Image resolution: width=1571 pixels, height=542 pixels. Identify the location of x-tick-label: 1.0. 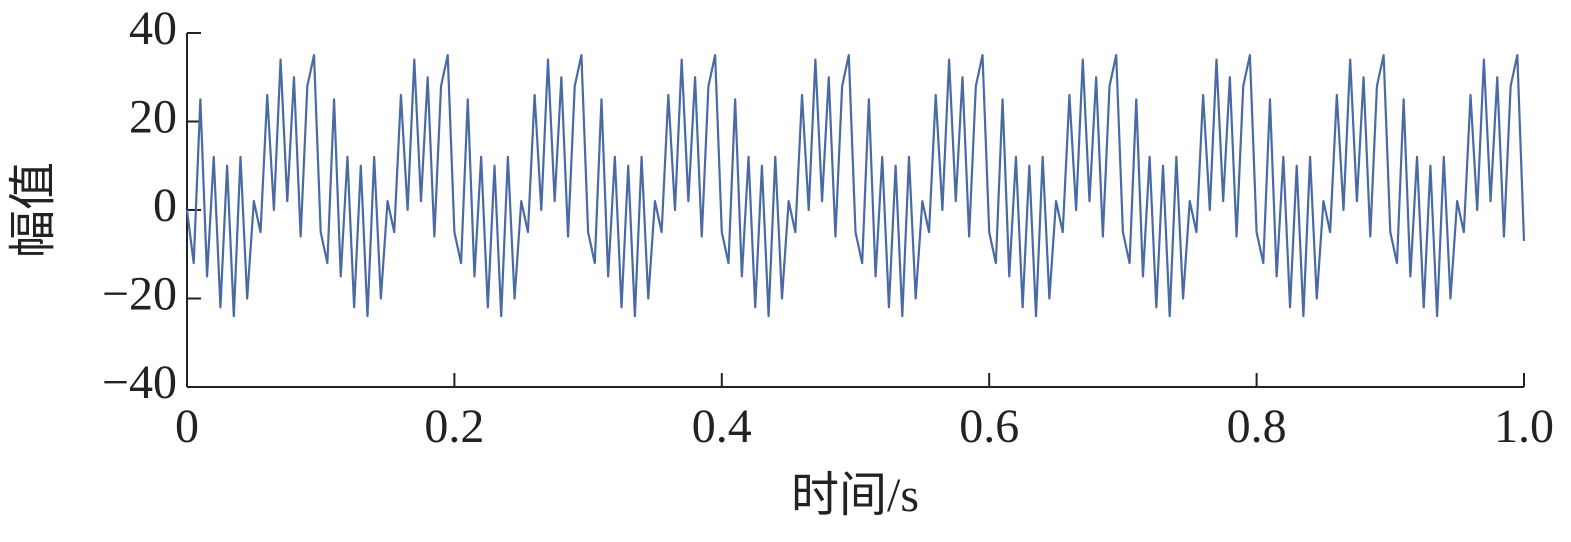
(1524, 426).